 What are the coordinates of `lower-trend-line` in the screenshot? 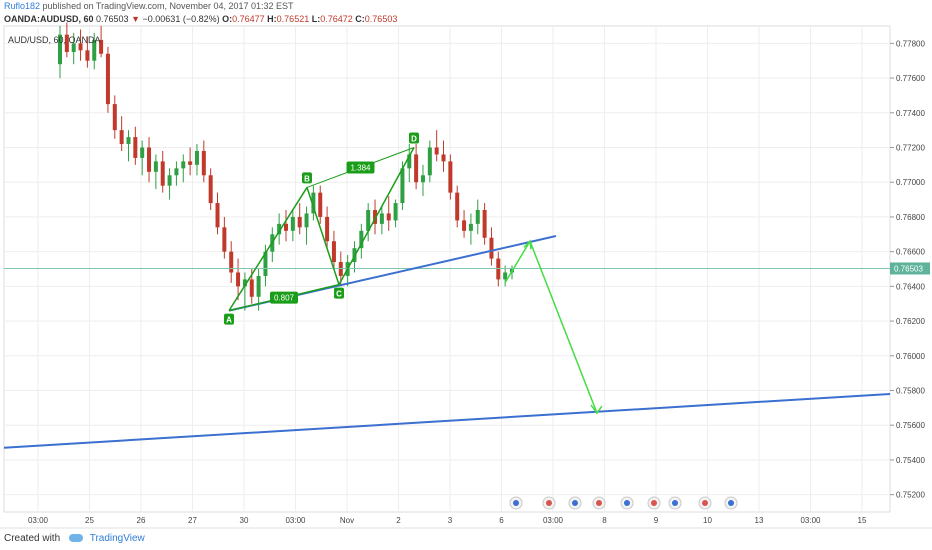 It's located at (447, 420).